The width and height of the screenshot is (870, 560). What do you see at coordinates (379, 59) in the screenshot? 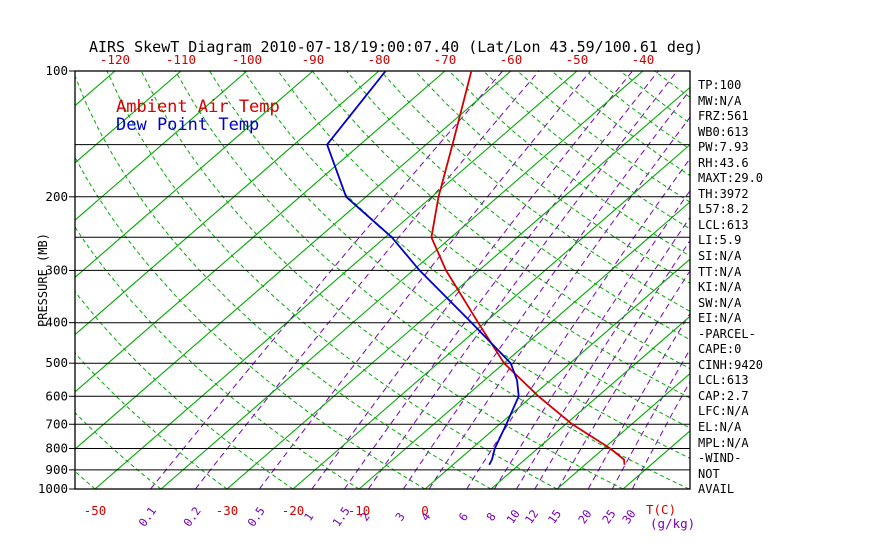
I see `svg-text: -80` at bounding box center [379, 59].